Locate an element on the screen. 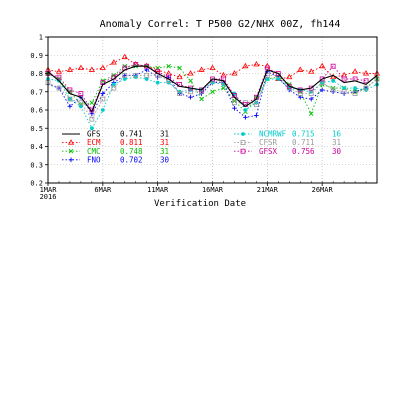 The image size is (400, 400). legend-mean-gfsx: 0.756 is located at coordinates (303, 151).